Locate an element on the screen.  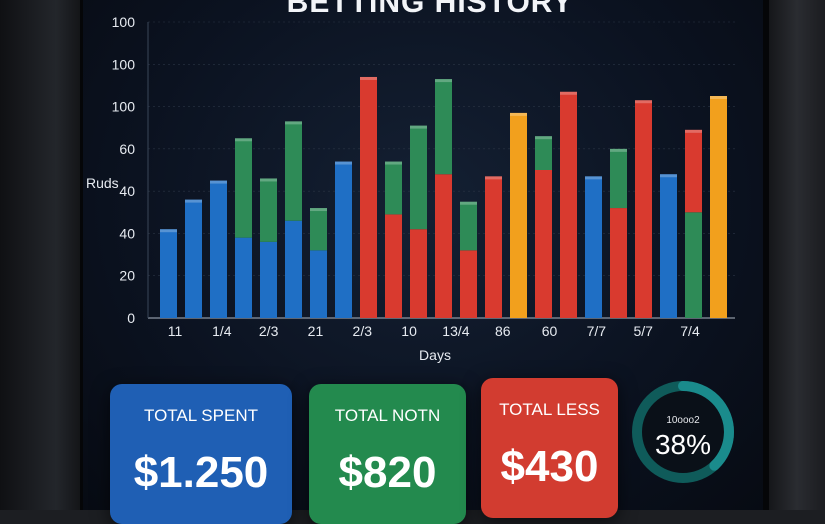
total-won-label: TOTAL NOTN is located at coordinates (387, 415).